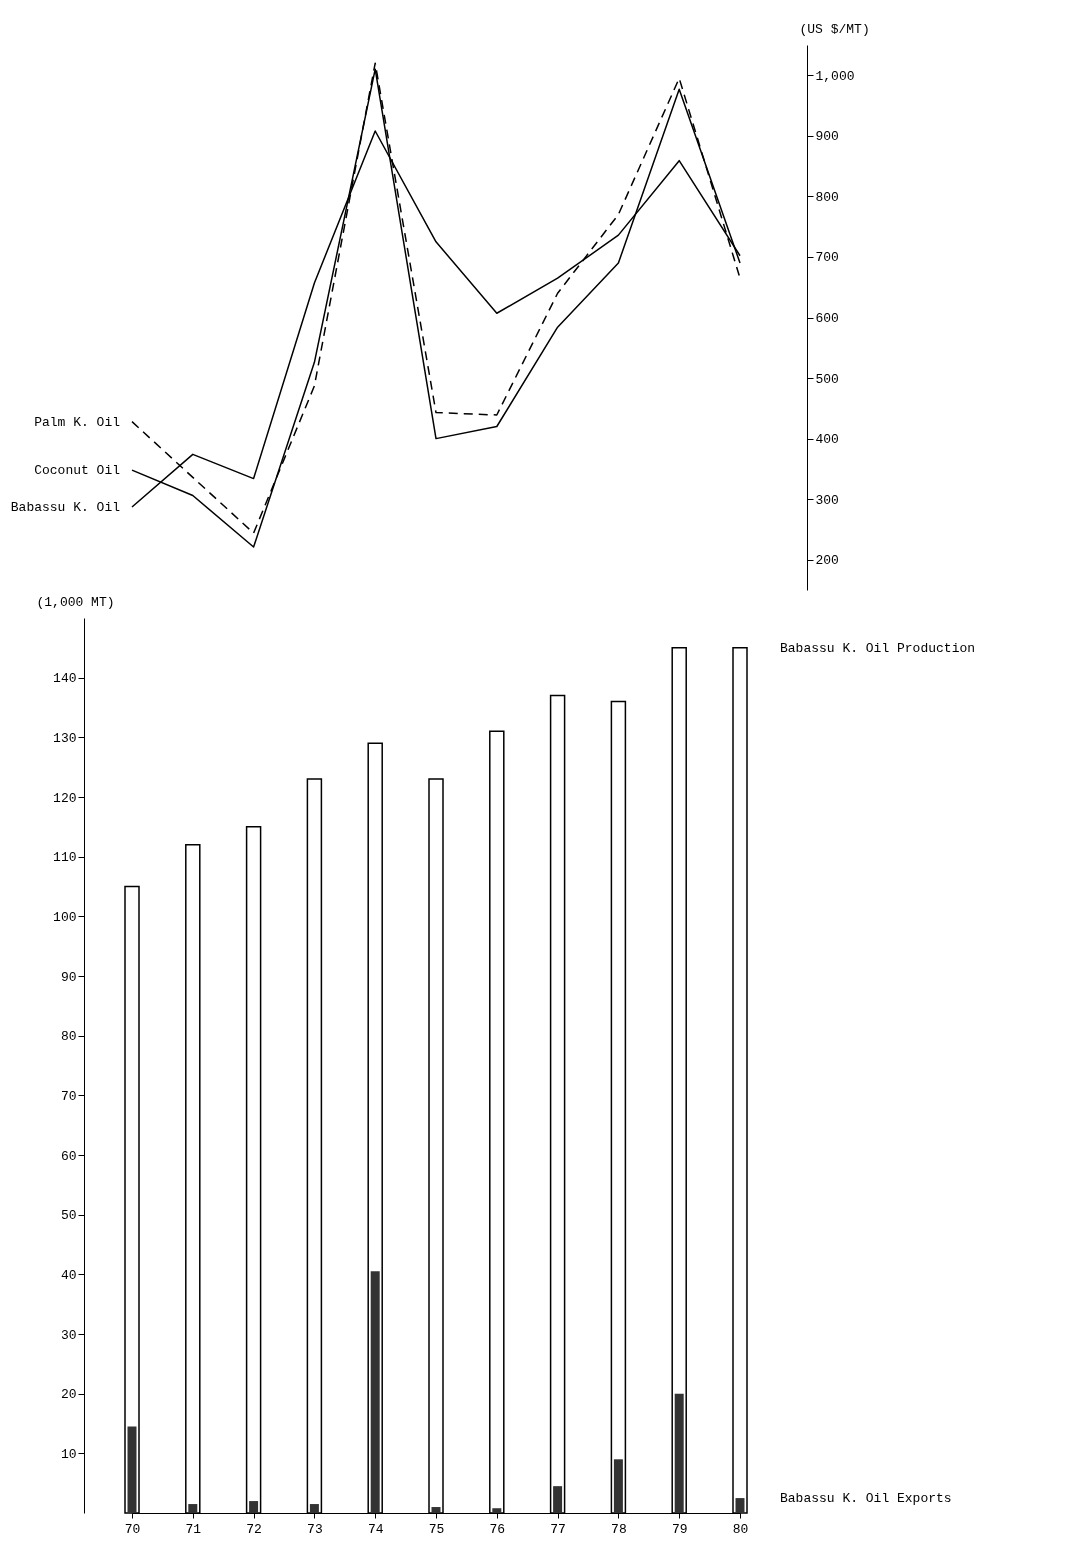  What do you see at coordinates (65, 917) in the screenshot?
I see `y-tick-label: 100` at bounding box center [65, 917].